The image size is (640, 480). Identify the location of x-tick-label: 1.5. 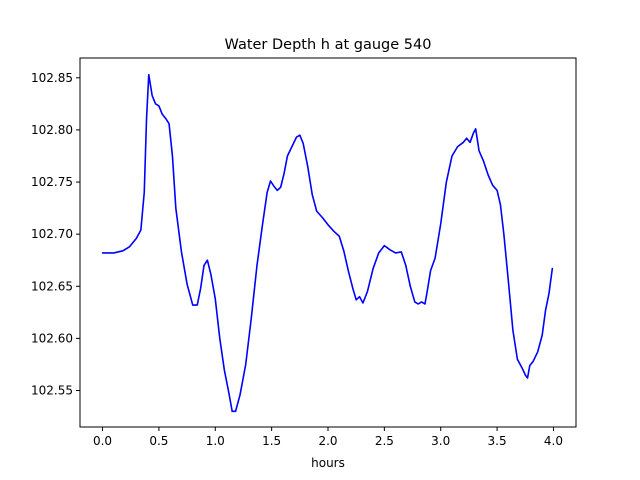
(271, 441).